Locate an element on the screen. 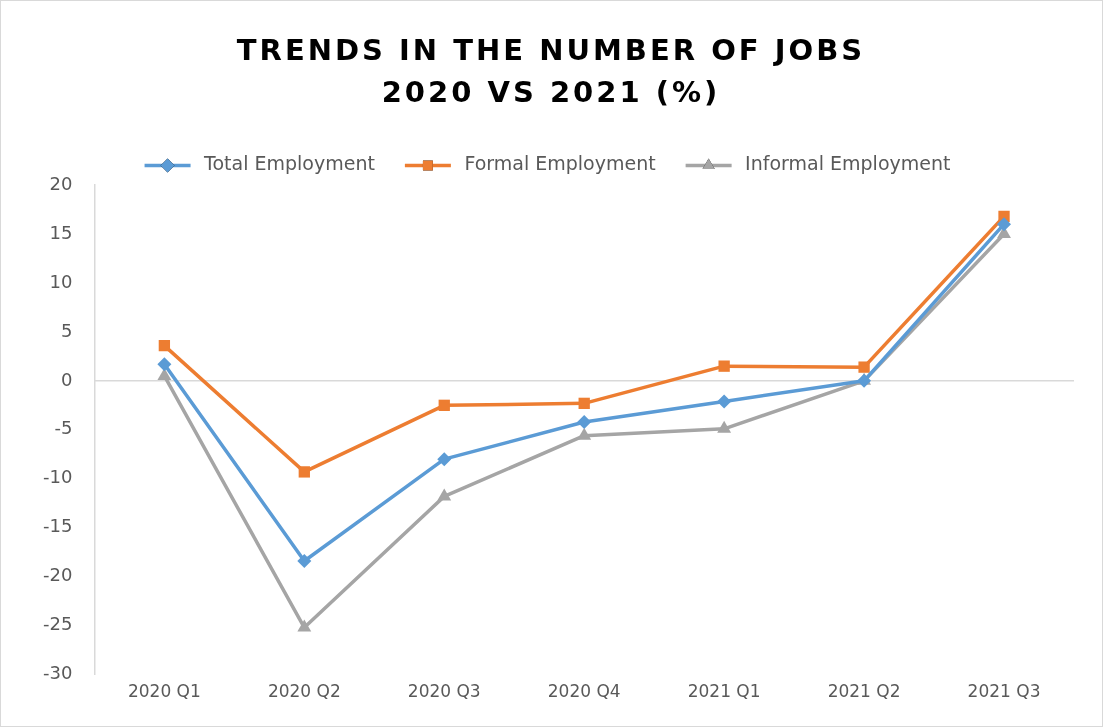  x-tick-label: 2021 Q3 is located at coordinates (1004, 691).